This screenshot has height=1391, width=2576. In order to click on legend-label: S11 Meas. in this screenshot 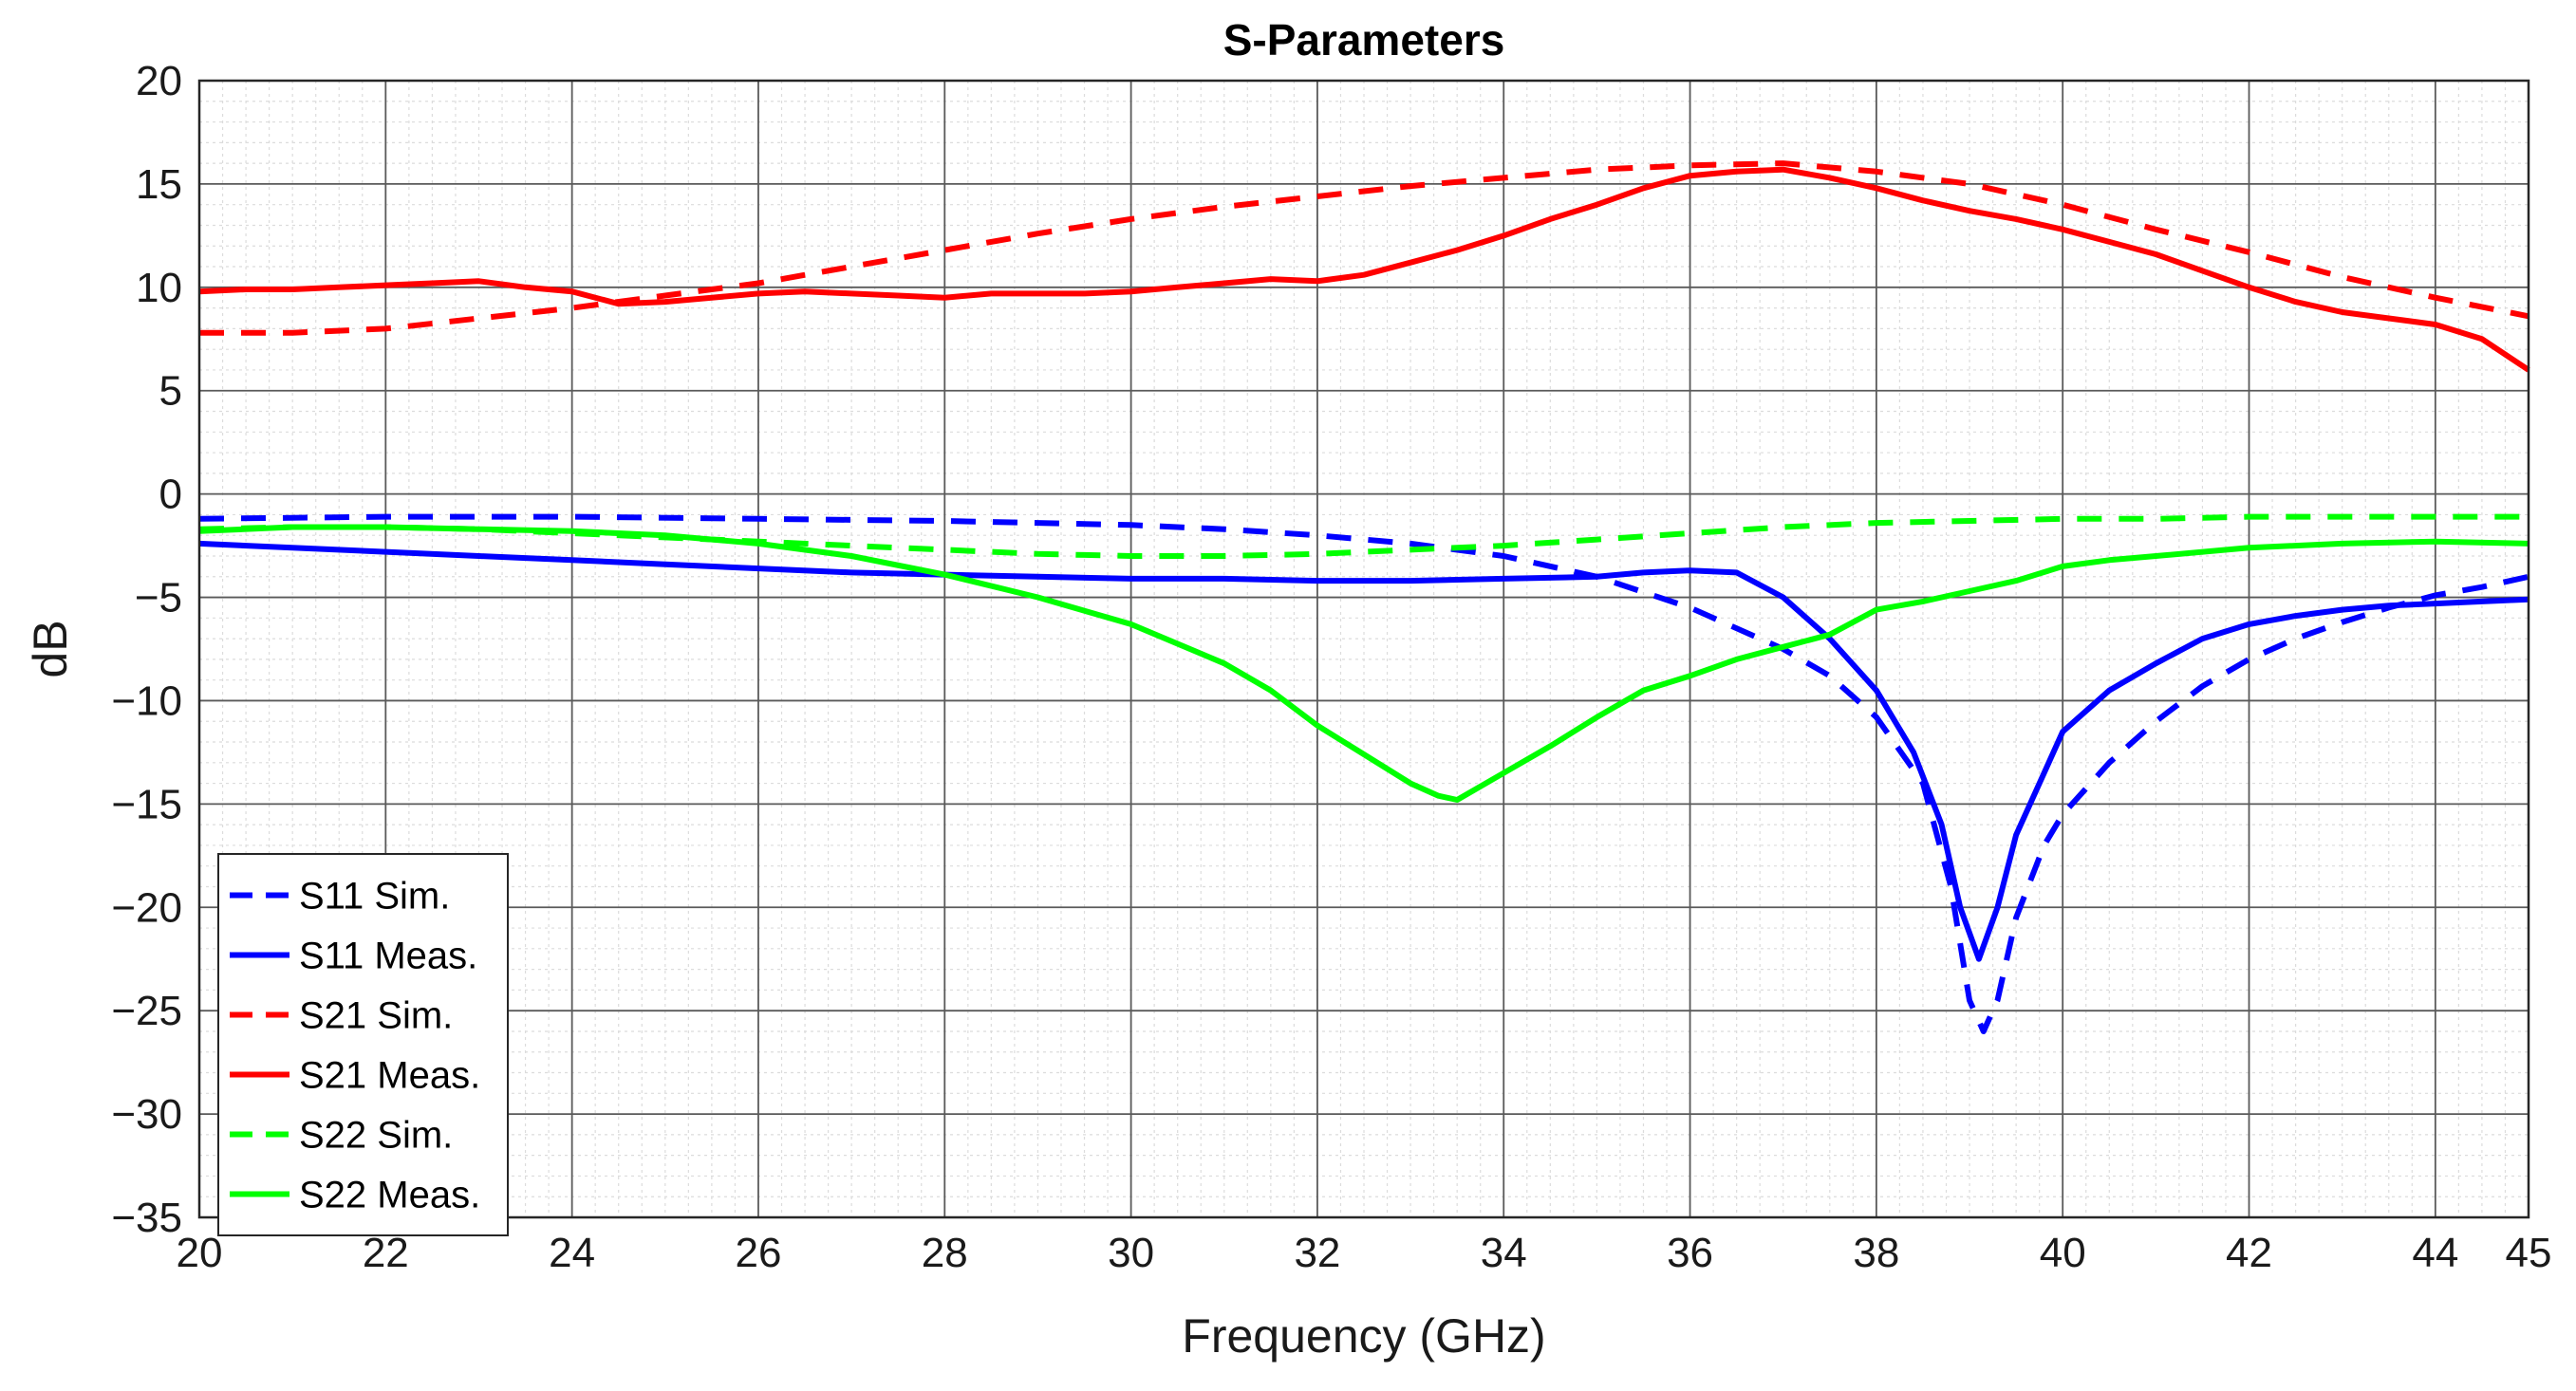, I will do `click(388, 956)`.